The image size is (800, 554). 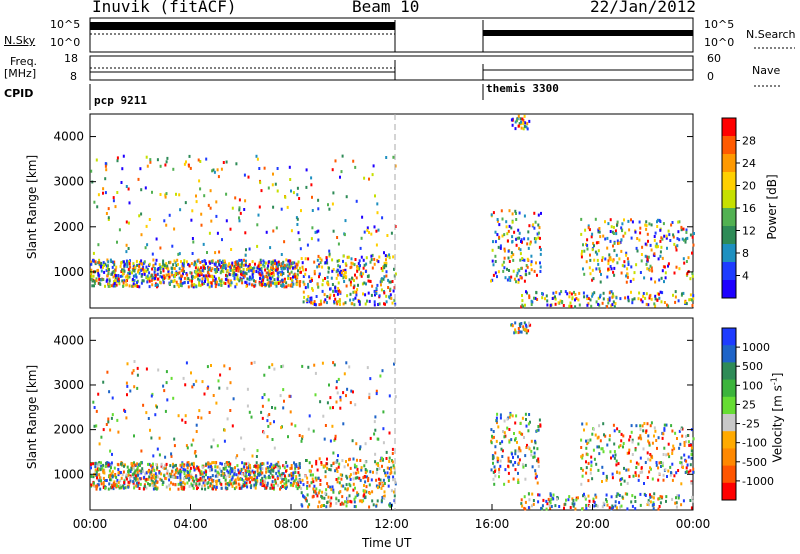 What do you see at coordinates (24, 61) in the screenshot?
I see `freq-label-1: Freq.` at bounding box center [24, 61].